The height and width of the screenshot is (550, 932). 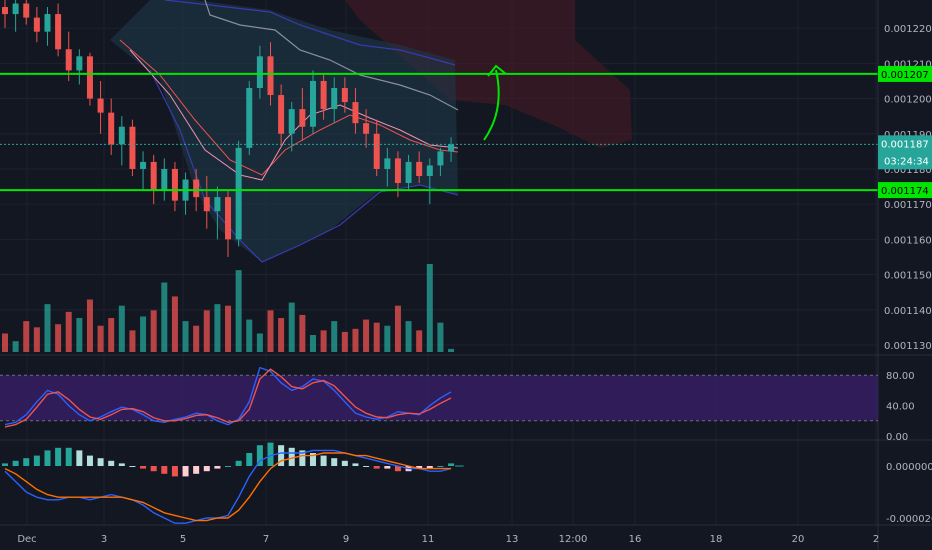 I want to click on time-tick-label: 12:00, so click(x=573, y=539).